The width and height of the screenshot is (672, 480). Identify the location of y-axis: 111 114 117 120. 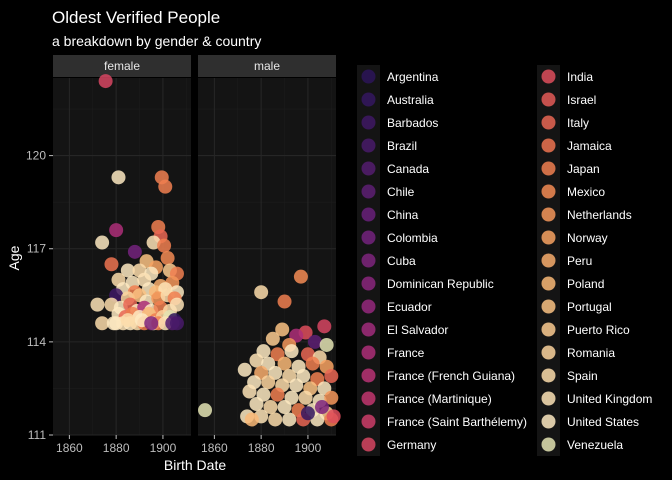
(39, 295).